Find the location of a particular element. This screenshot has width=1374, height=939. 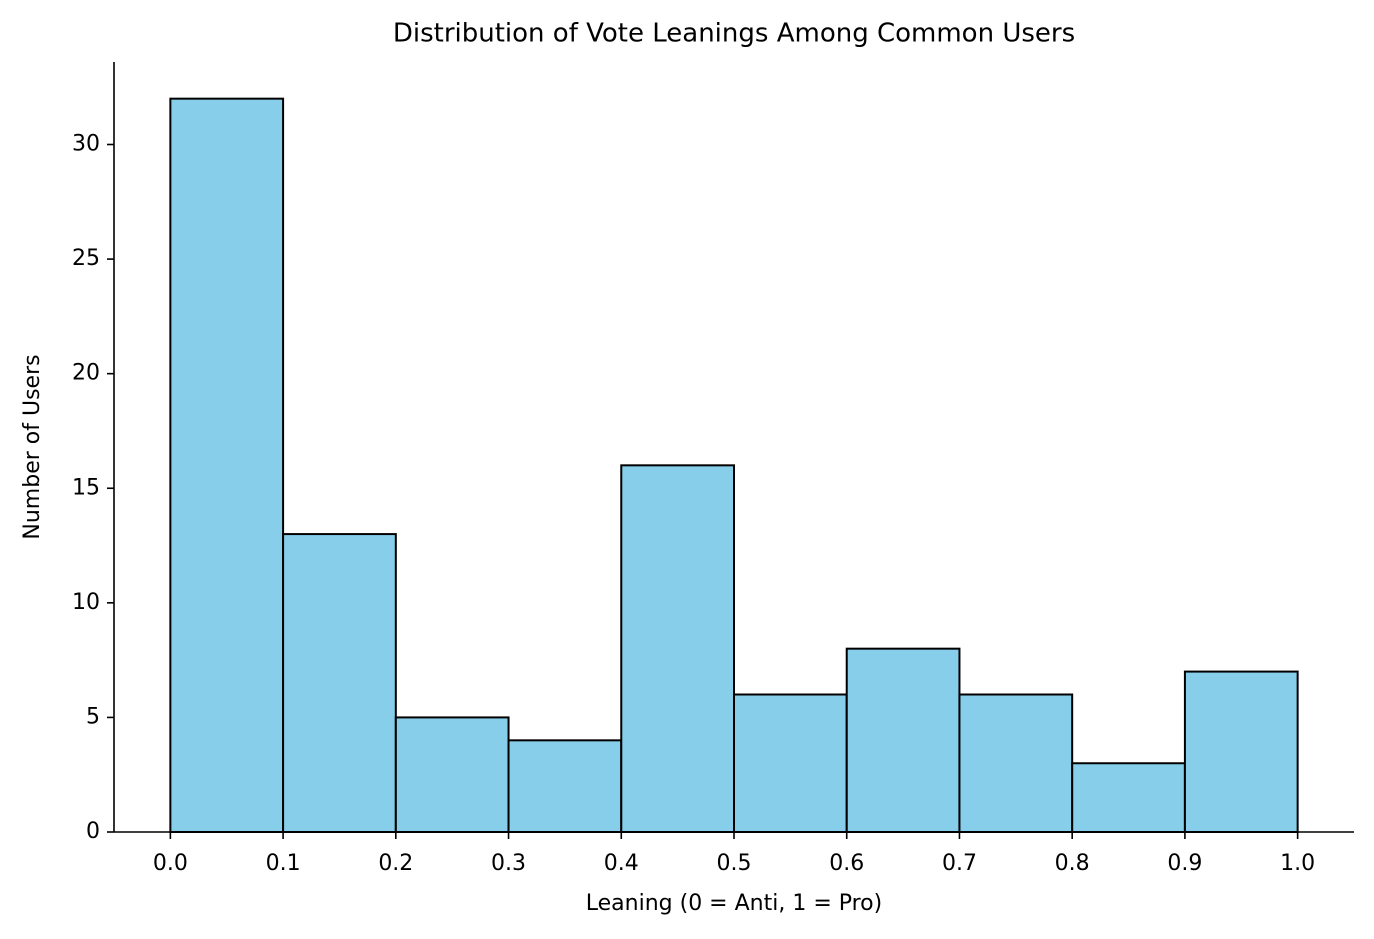

x-tick-label: 0.4 is located at coordinates (621, 863).